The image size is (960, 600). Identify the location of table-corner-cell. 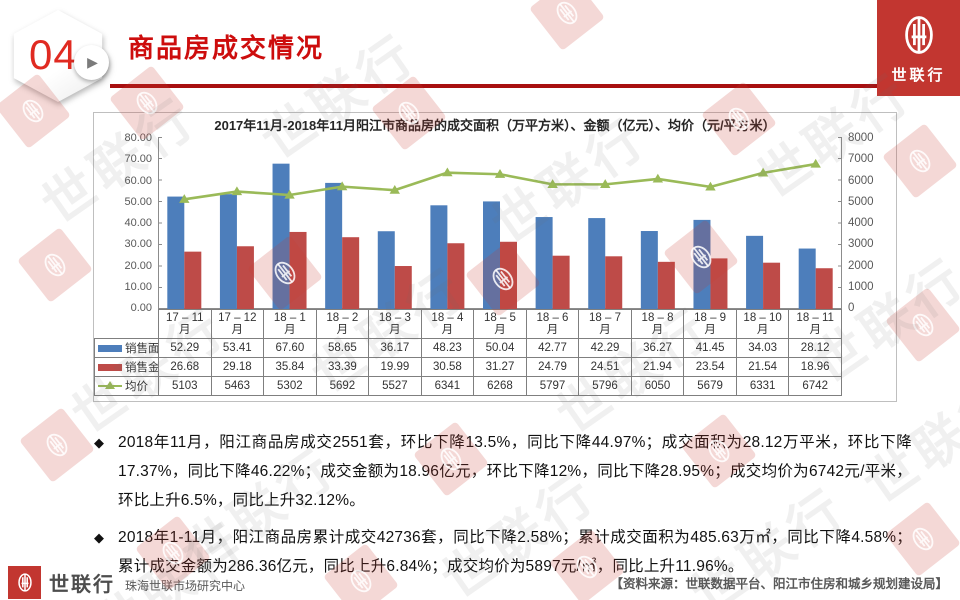
(126, 324).